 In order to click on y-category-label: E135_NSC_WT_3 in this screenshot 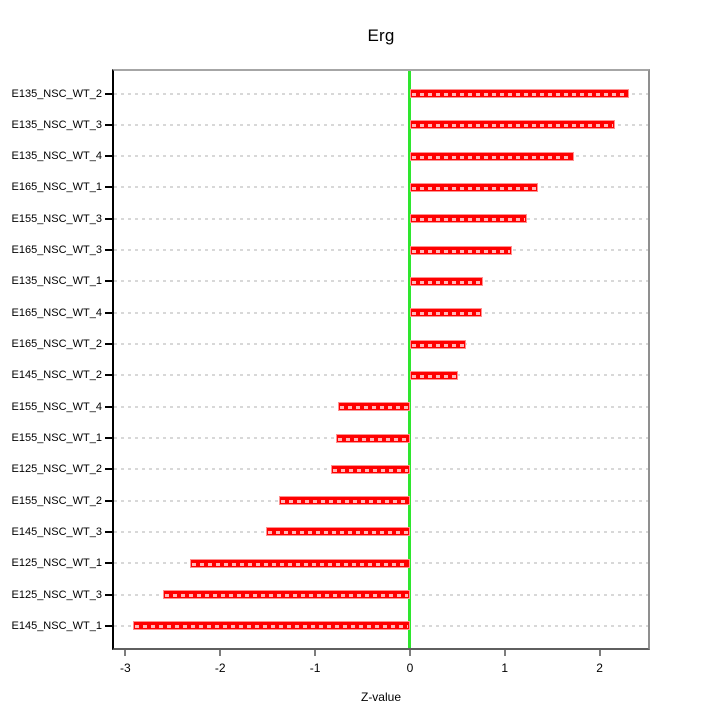, I will do `click(57, 124)`.